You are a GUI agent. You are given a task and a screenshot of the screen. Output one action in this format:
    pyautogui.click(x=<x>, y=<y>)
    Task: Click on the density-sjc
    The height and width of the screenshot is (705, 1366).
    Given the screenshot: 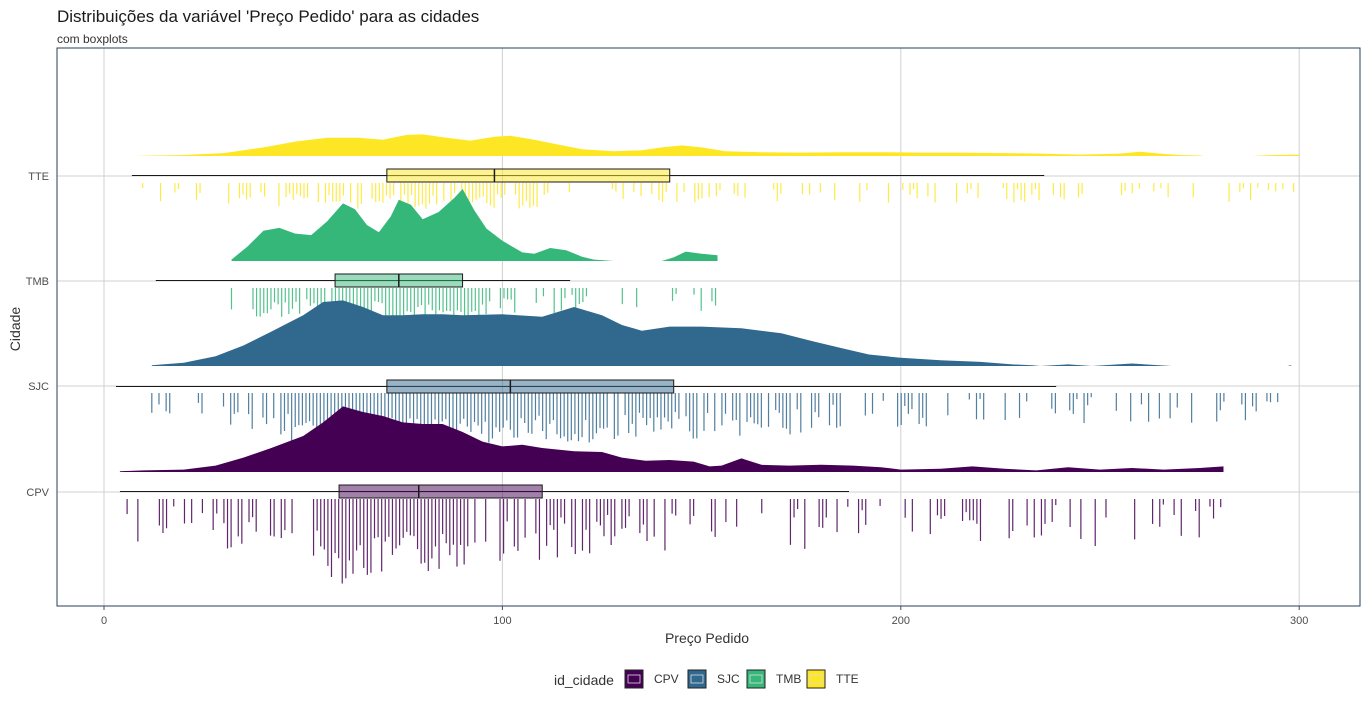 What is the action you would take?
    pyautogui.click(x=721, y=333)
    